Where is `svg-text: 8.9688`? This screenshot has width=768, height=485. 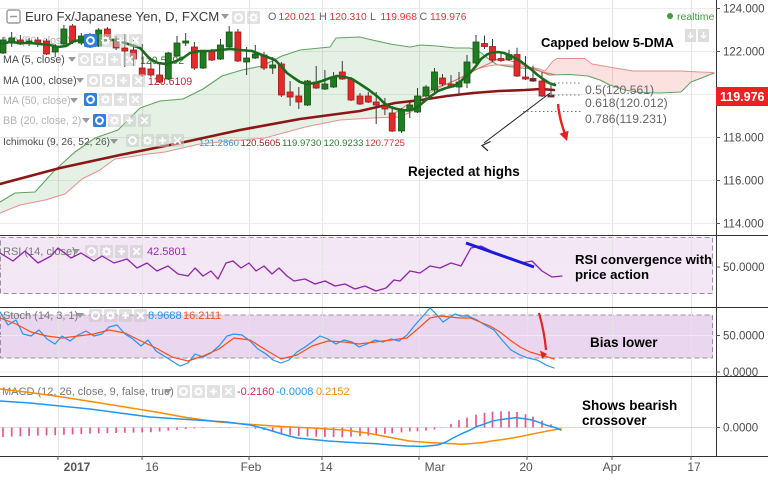 svg-text: 8.9688 is located at coordinates (165, 316).